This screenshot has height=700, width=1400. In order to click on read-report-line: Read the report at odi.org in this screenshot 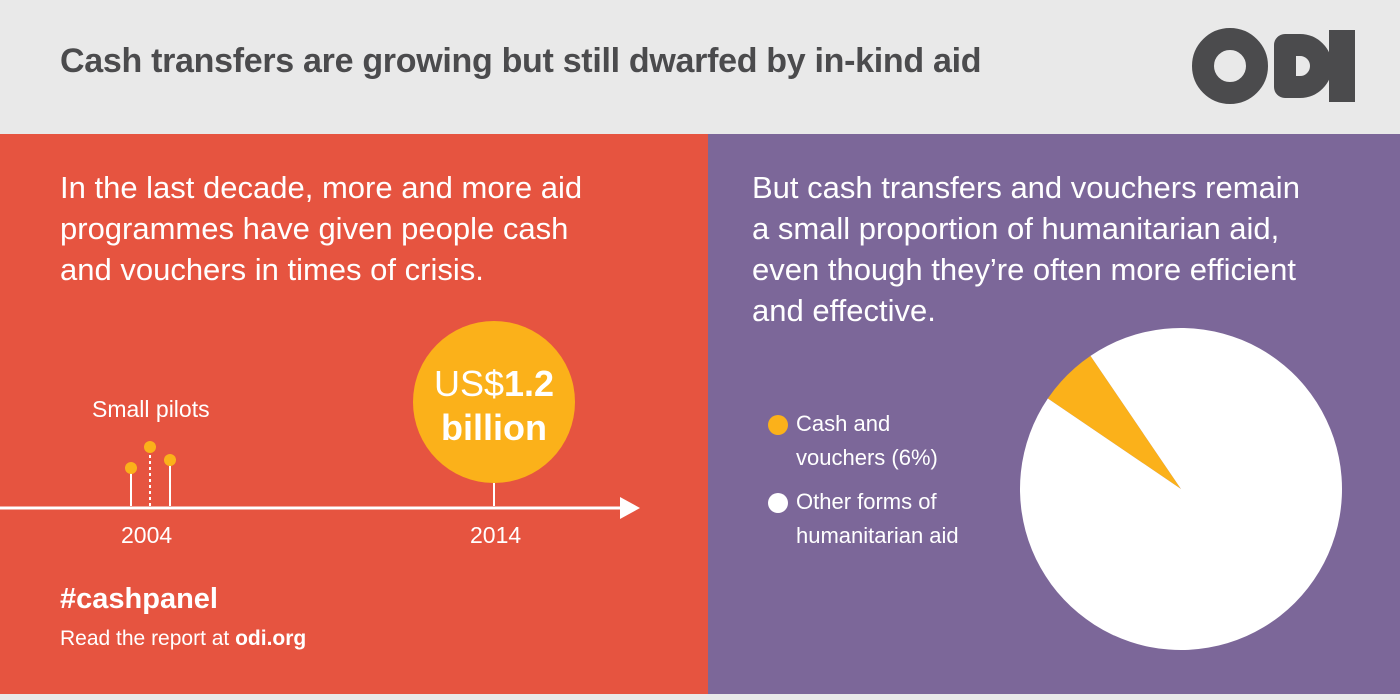, I will do `click(183, 639)`.